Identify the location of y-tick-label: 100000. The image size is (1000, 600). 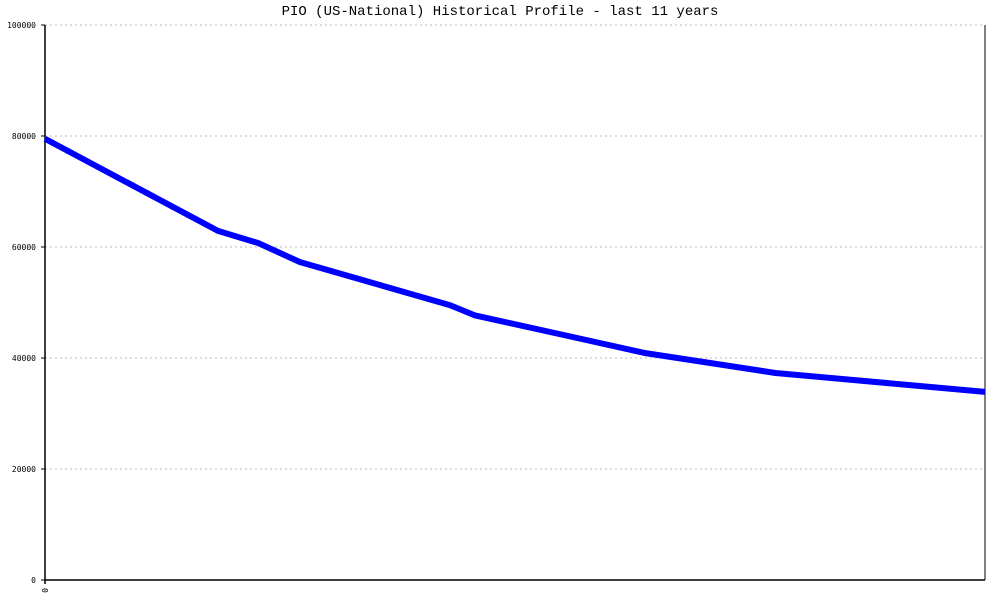
(21, 25).